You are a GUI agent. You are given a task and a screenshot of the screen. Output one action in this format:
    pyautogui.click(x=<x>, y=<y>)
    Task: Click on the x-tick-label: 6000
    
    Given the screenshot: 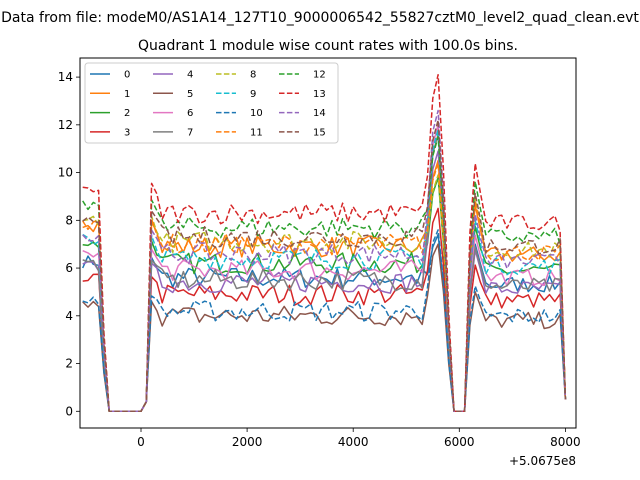 What is the action you would take?
    pyautogui.click(x=459, y=442)
    